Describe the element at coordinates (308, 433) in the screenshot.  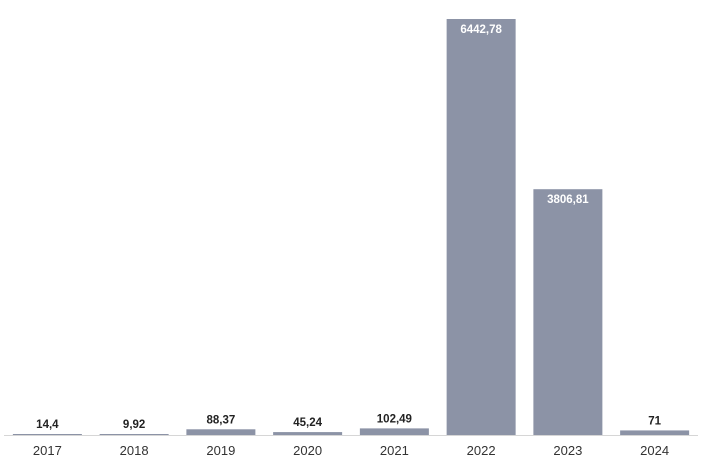
I see `bar-2020` at that location.